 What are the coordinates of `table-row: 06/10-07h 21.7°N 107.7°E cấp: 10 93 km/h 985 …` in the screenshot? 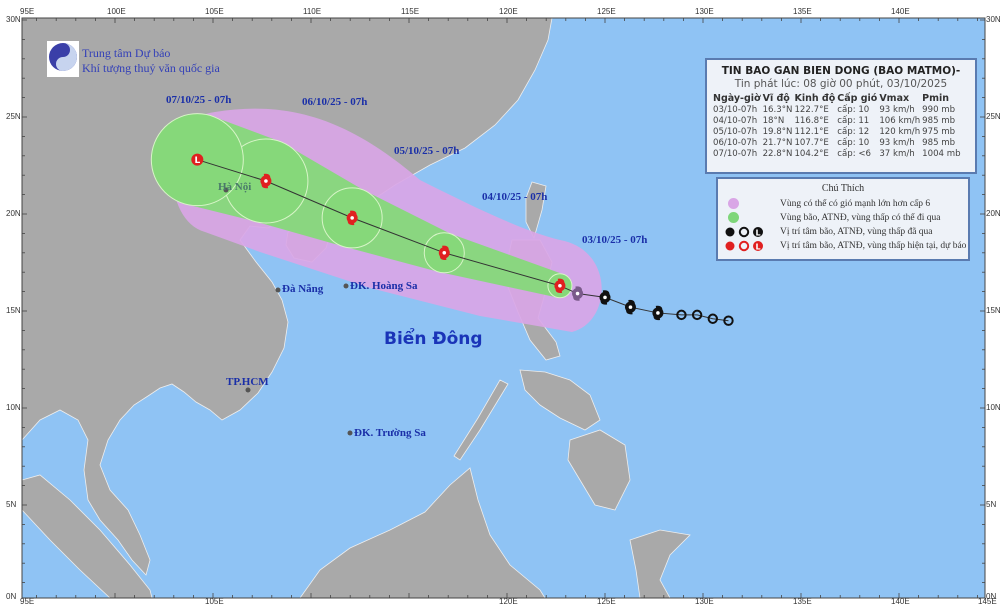 It's located at (838, 143).